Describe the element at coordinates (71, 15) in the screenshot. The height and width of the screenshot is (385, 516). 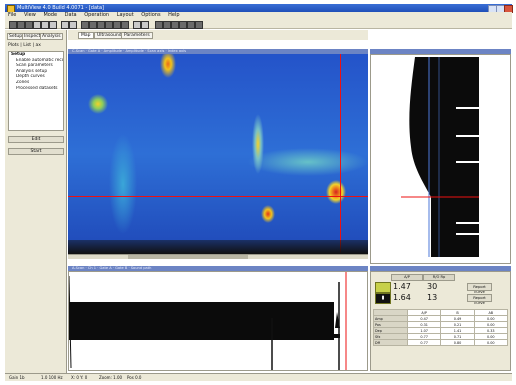
I see `menu-data: Data` at that location.